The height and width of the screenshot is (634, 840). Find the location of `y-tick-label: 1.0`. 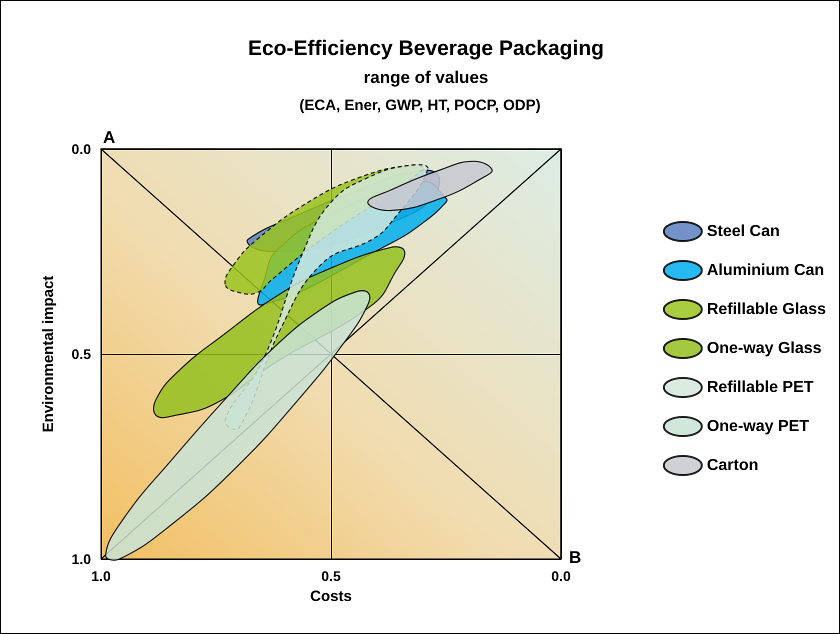

y-tick-label: 1.0 is located at coordinates (82, 559).